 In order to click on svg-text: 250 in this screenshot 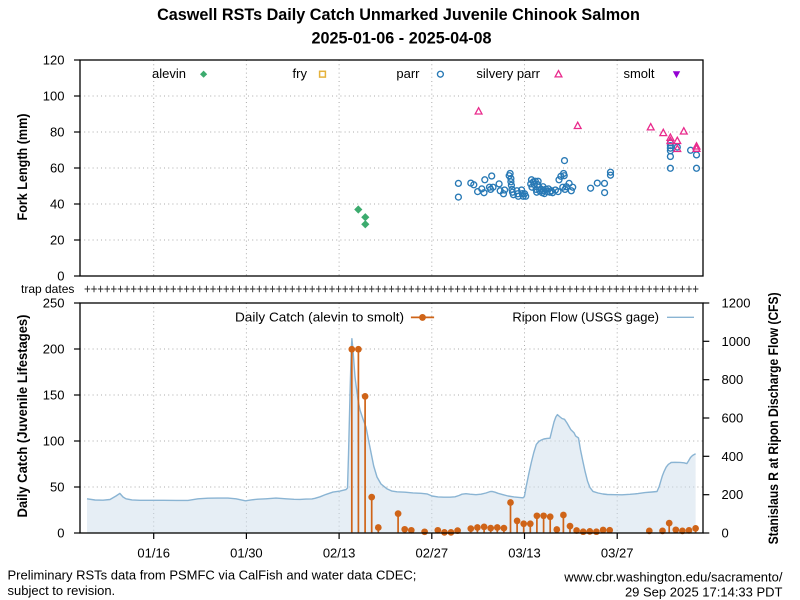, I will do `click(54, 303)`.